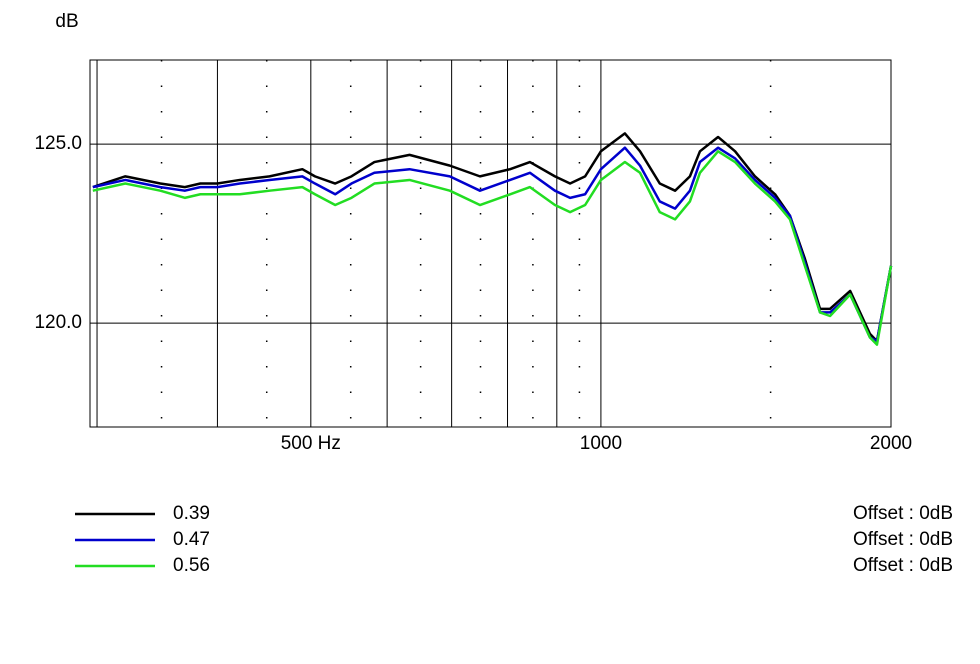 This screenshot has width=980, height=664. What do you see at coordinates (191, 539) in the screenshot?
I see `legend-label: 0.47` at bounding box center [191, 539].